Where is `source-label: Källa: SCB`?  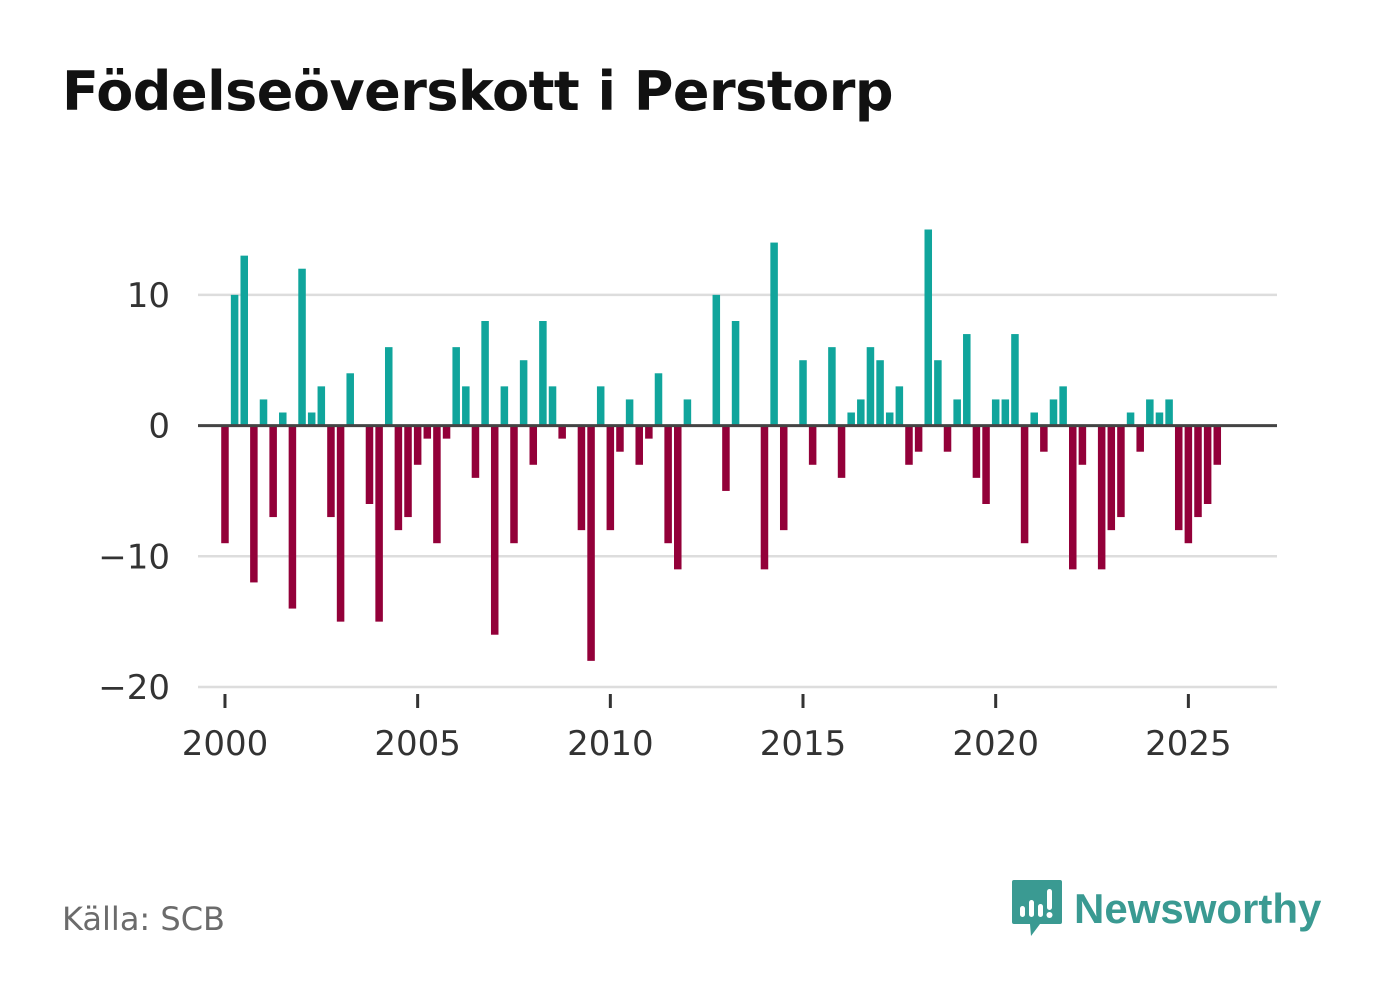 source-label: Källa: SCB is located at coordinates (143, 919).